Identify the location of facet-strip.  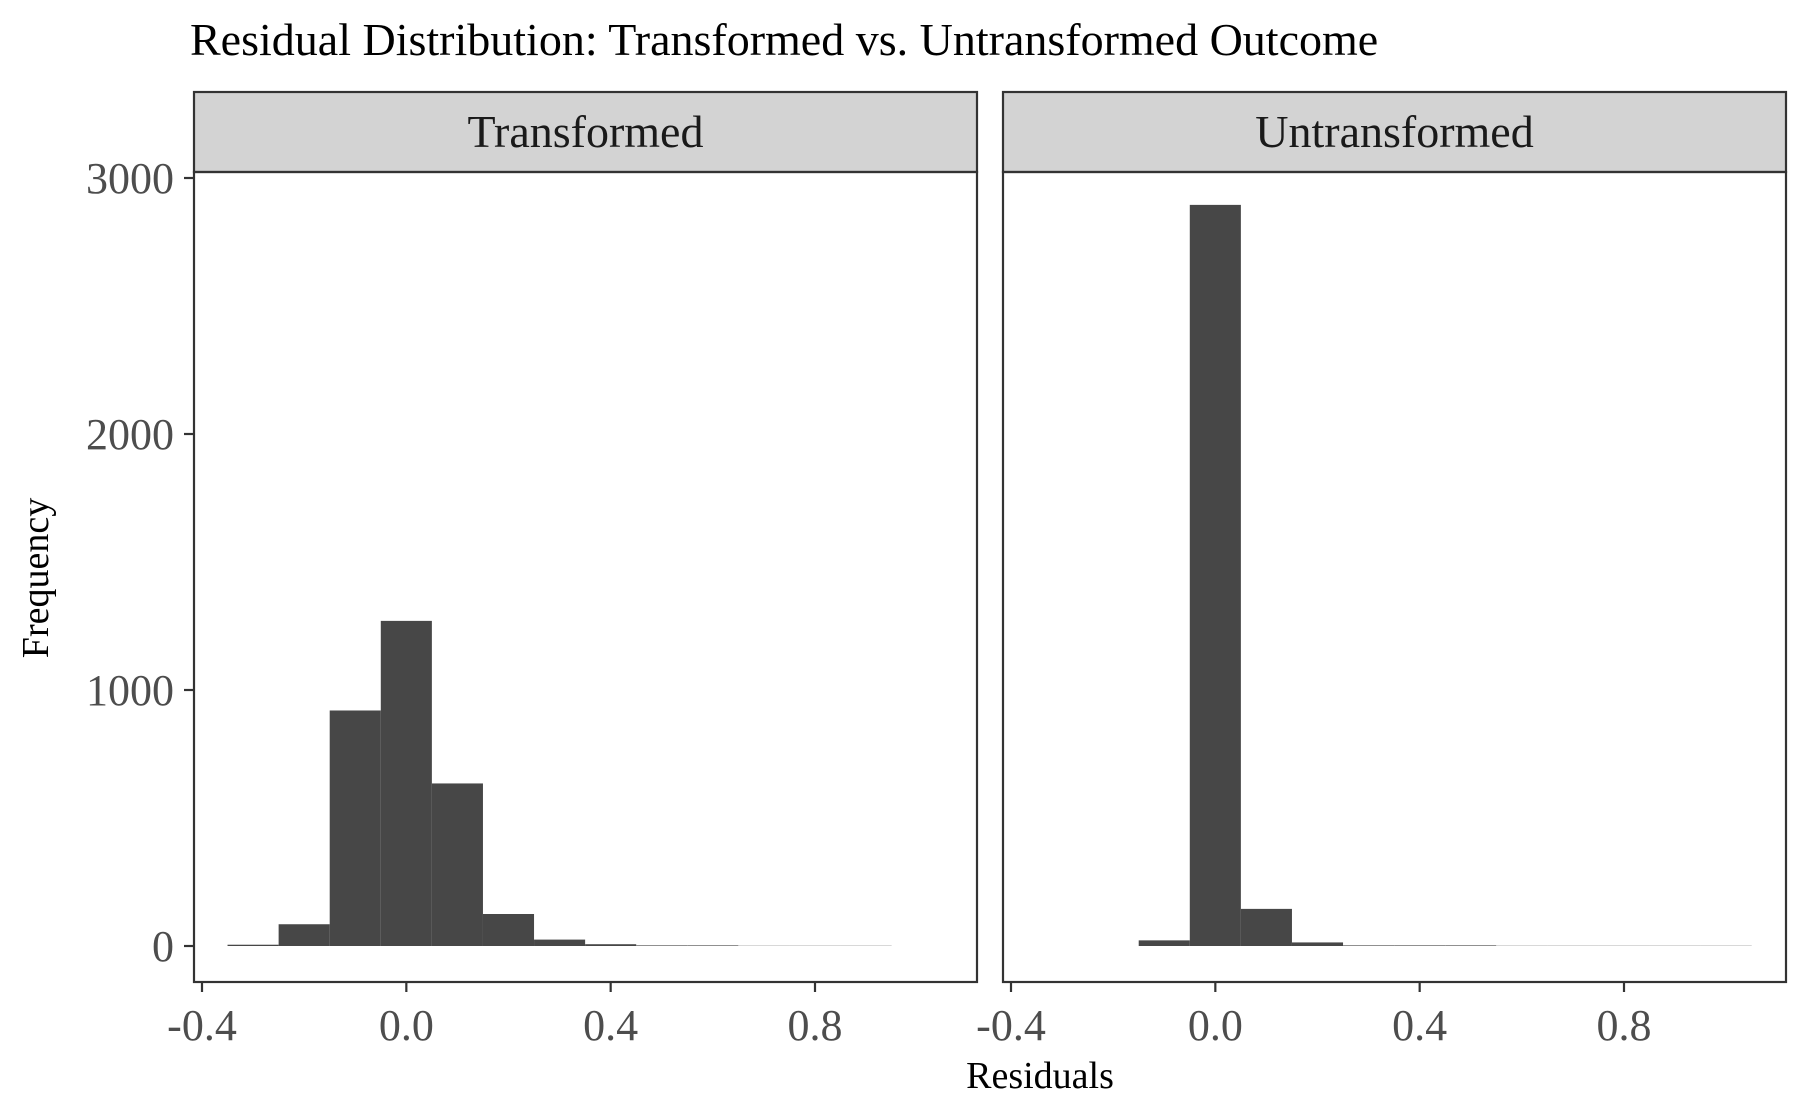
(585, 132).